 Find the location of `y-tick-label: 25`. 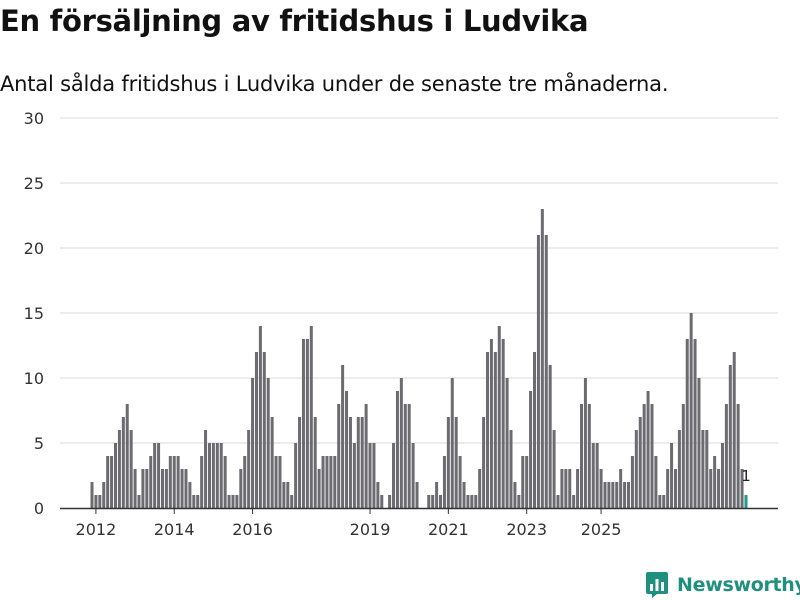

y-tick-label: 25 is located at coordinates (34, 183).